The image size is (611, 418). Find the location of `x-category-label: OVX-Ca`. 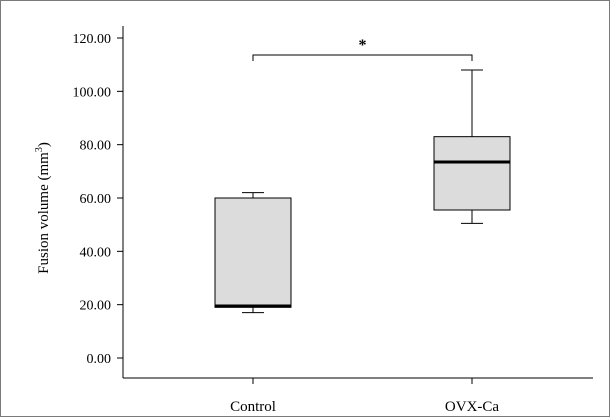

x-category-label: OVX-Ca is located at coordinates (472, 407).